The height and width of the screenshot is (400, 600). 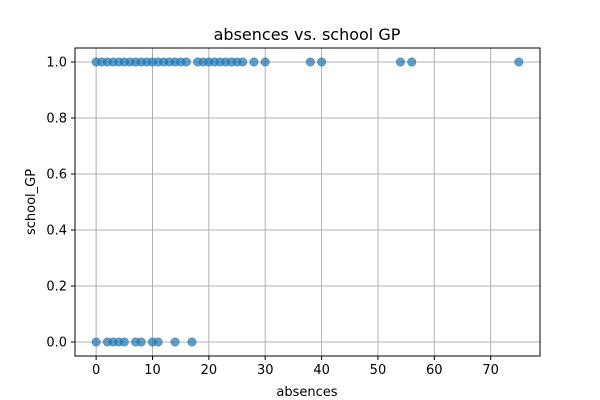 What do you see at coordinates (321, 370) in the screenshot?
I see `x-tick-label: 40` at bounding box center [321, 370].